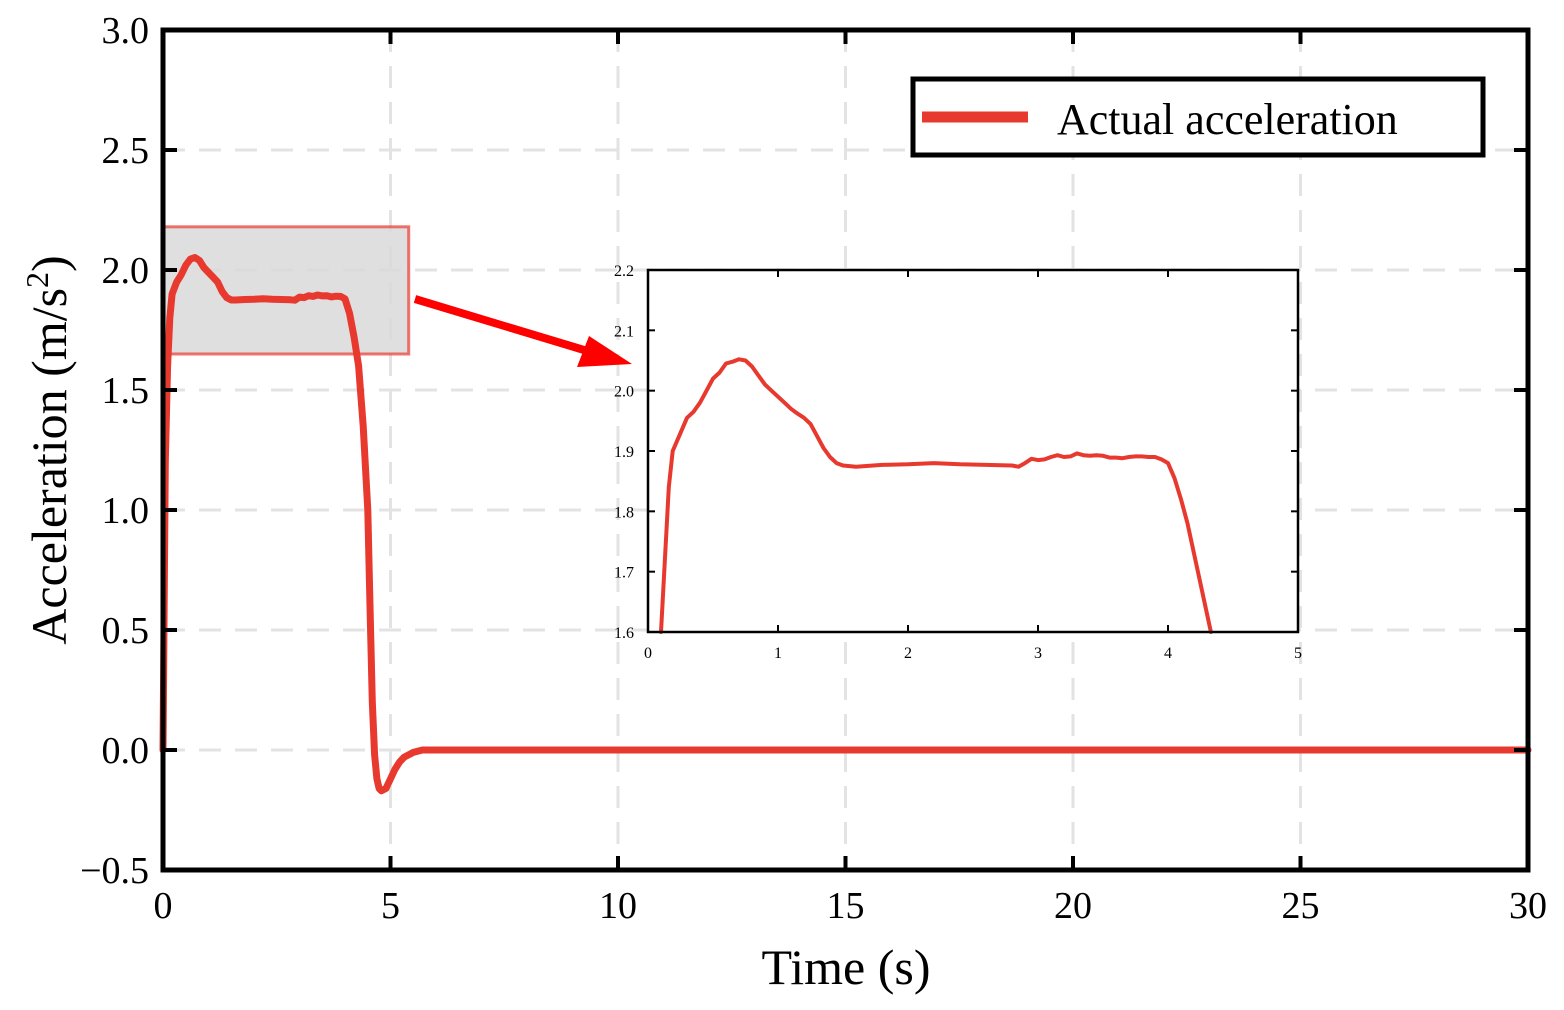  What do you see at coordinates (1168, 653) in the screenshot?
I see `inset-x-tick-label: 4` at bounding box center [1168, 653].